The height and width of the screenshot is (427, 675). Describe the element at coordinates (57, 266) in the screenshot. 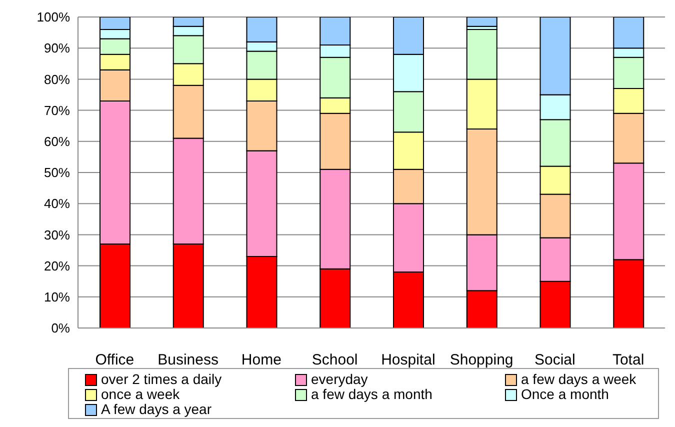

I see `y-tick-label: 20%` at that location.